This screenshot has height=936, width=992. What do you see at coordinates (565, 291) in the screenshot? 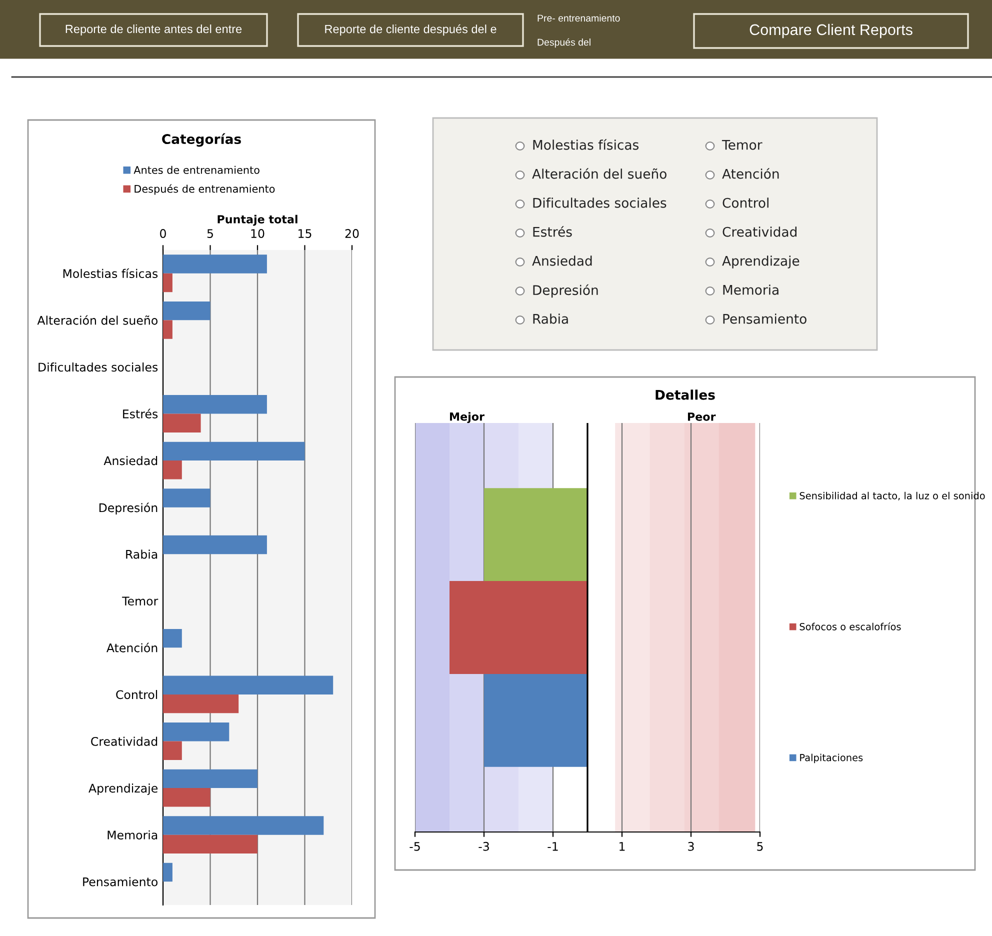
I see `text: Depresión` at bounding box center [565, 291].